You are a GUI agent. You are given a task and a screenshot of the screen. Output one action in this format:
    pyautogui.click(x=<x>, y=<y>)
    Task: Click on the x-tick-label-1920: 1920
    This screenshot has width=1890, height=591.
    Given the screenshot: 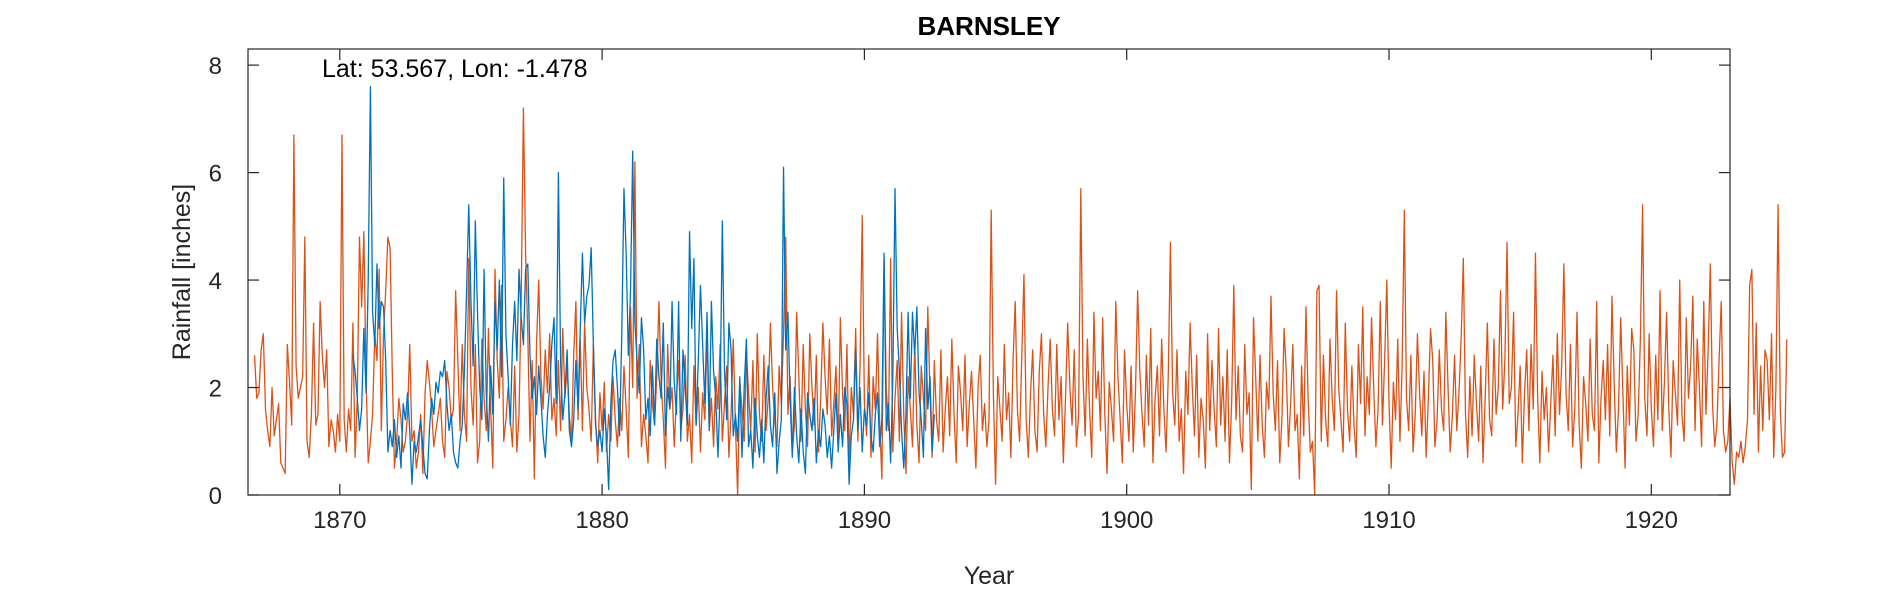 What is the action you would take?
    pyautogui.click(x=1651, y=520)
    